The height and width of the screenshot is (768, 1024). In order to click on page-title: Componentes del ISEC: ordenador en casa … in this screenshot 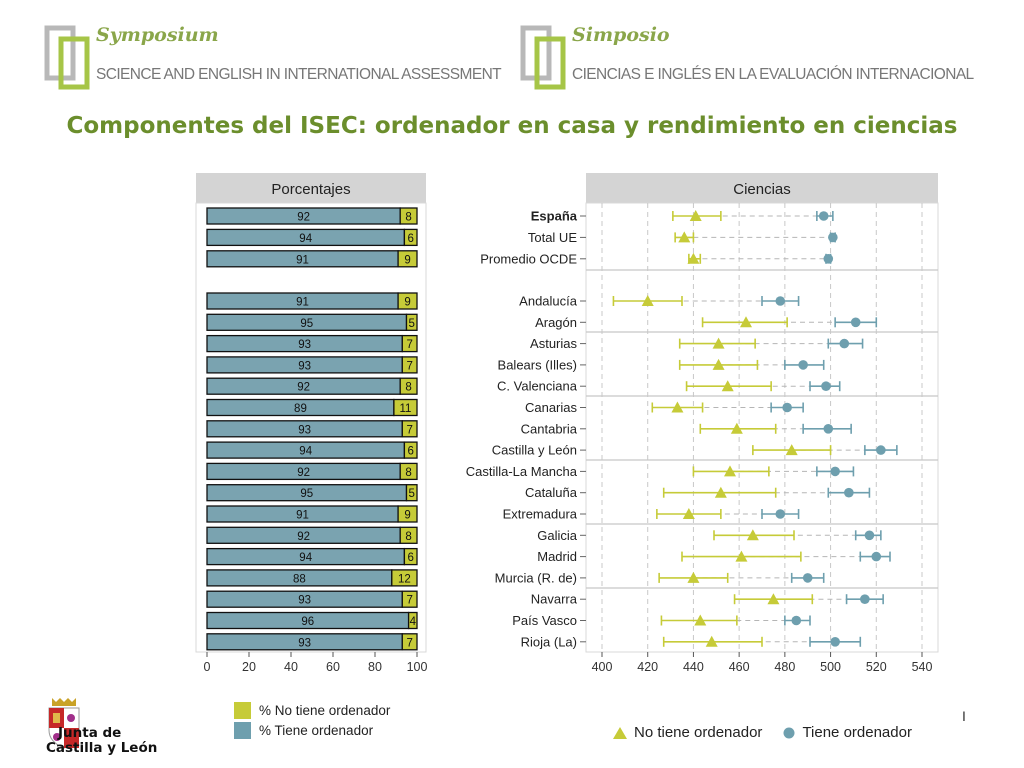, I will do `click(512, 126)`.